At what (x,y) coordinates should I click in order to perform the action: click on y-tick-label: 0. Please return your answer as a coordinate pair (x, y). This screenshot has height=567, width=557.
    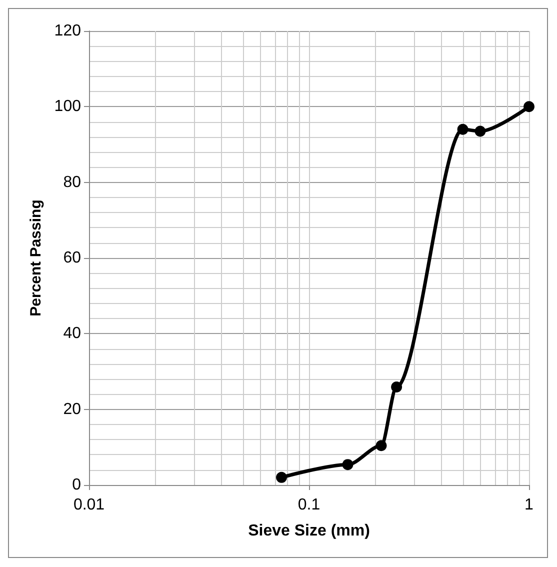
    Looking at the image, I should click on (77, 485).